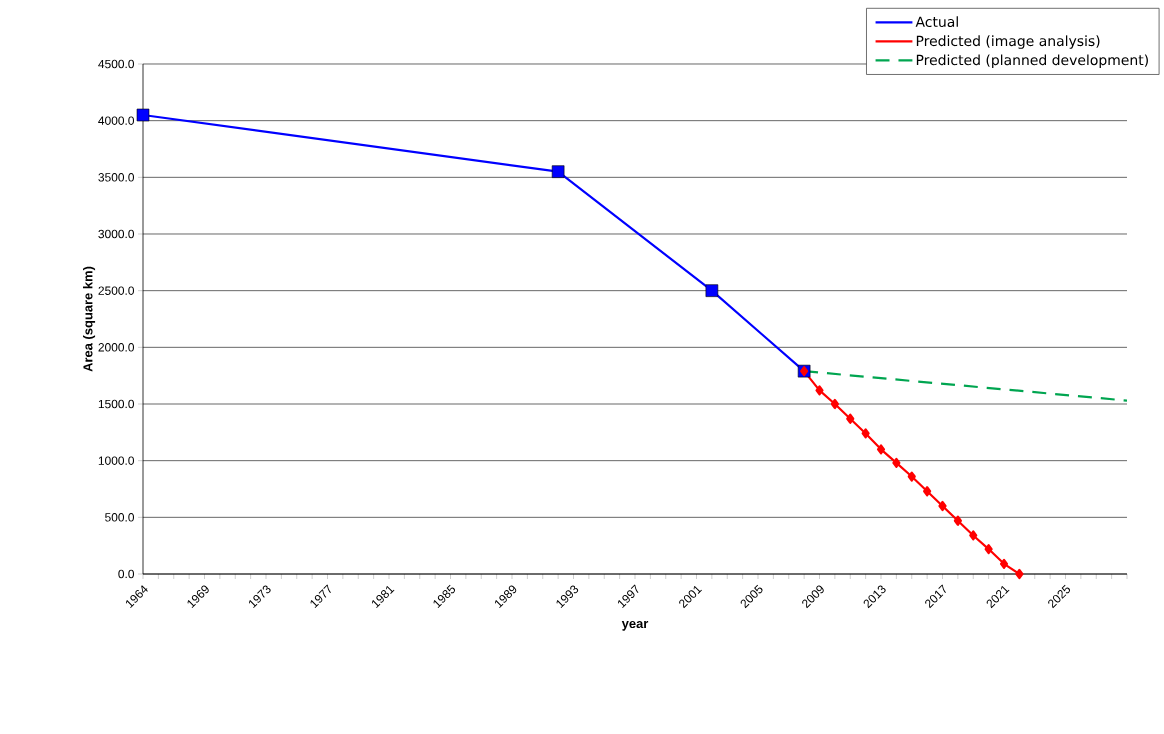 The width and height of the screenshot is (1164, 734). I want to click on y-tick-label: 3000.0, so click(116, 234).